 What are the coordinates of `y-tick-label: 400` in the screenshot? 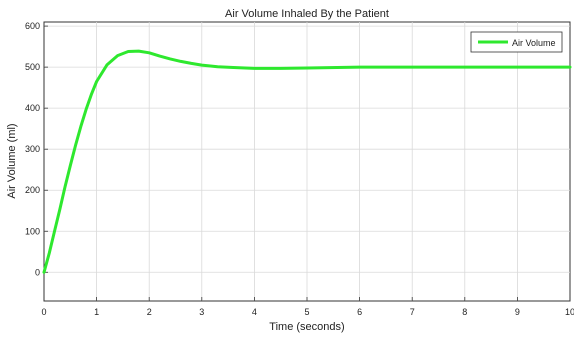 It's located at (32, 108).